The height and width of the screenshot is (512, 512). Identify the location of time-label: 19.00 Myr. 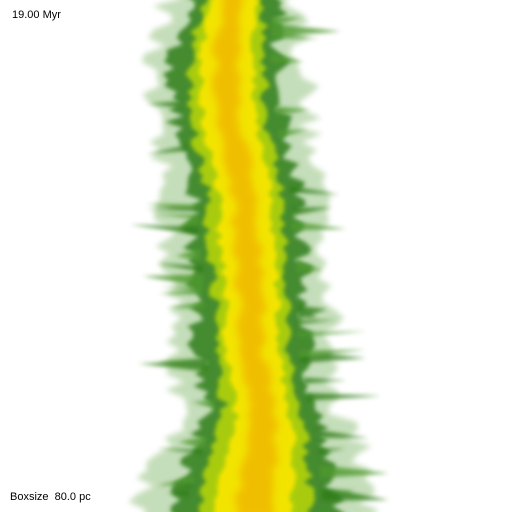
(36, 15).